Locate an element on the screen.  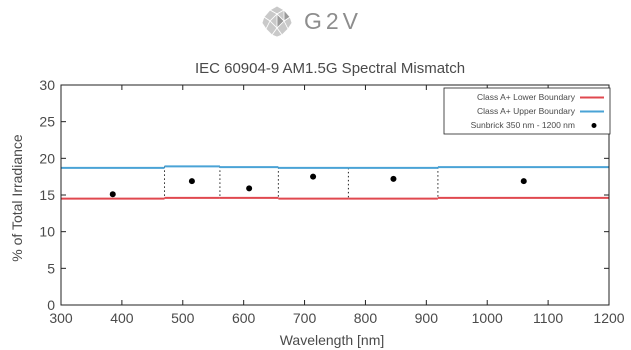
x-tick-label: 400 is located at coordinates (122, 318).